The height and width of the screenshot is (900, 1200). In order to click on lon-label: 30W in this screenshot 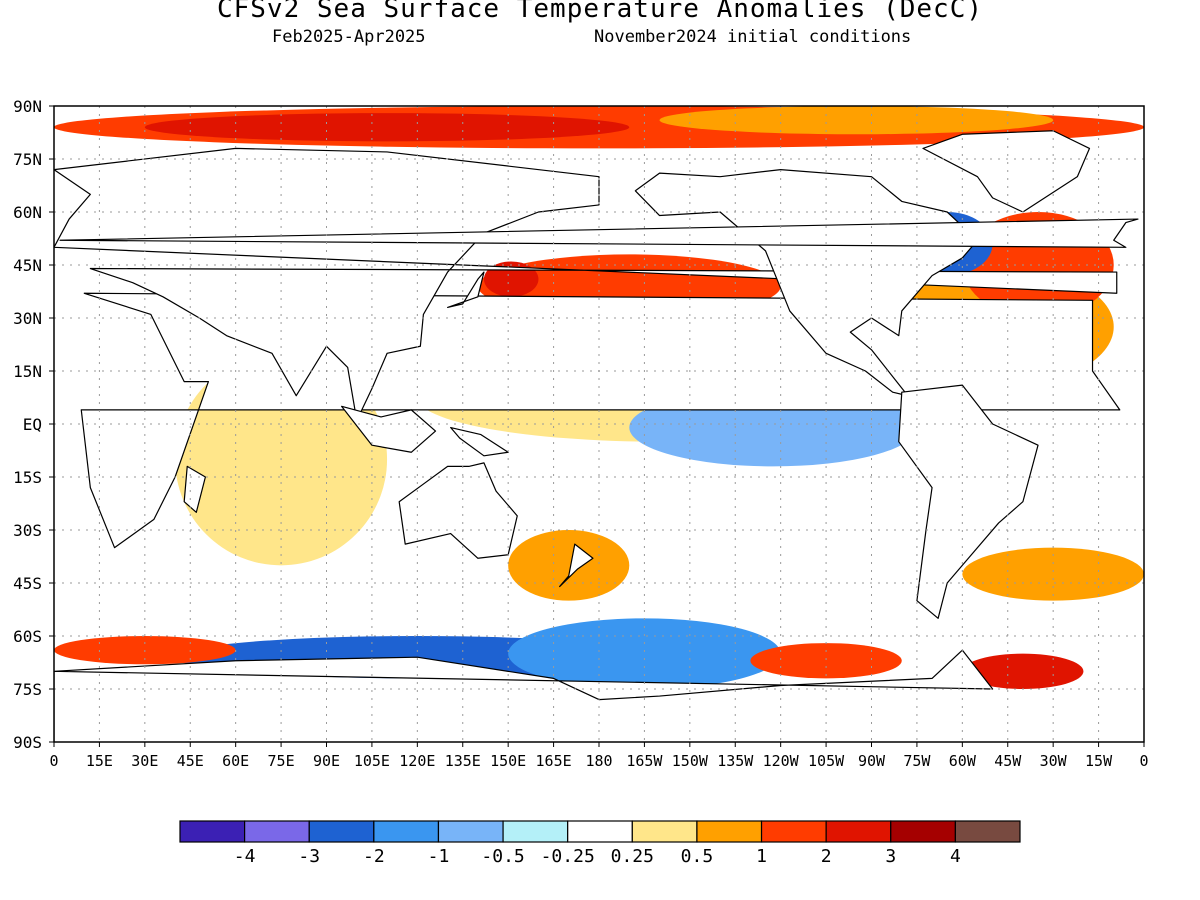, I will do `click(1054, 761)`.